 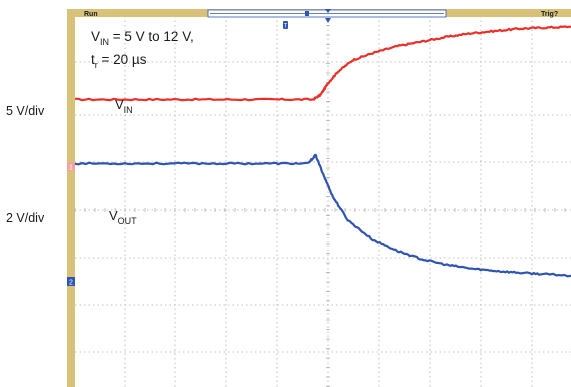 I want to click on annotation-line-1: VIN = 5 V to 12 V,, so click(x=142, y=38).